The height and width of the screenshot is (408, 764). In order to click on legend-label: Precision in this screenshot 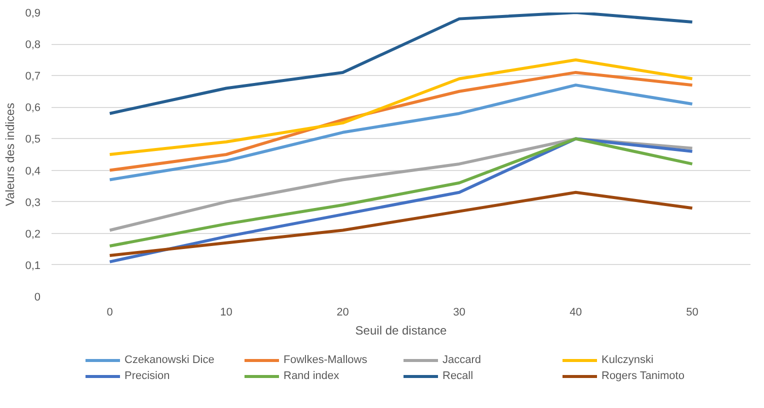, I will do `click(147, 376)`.